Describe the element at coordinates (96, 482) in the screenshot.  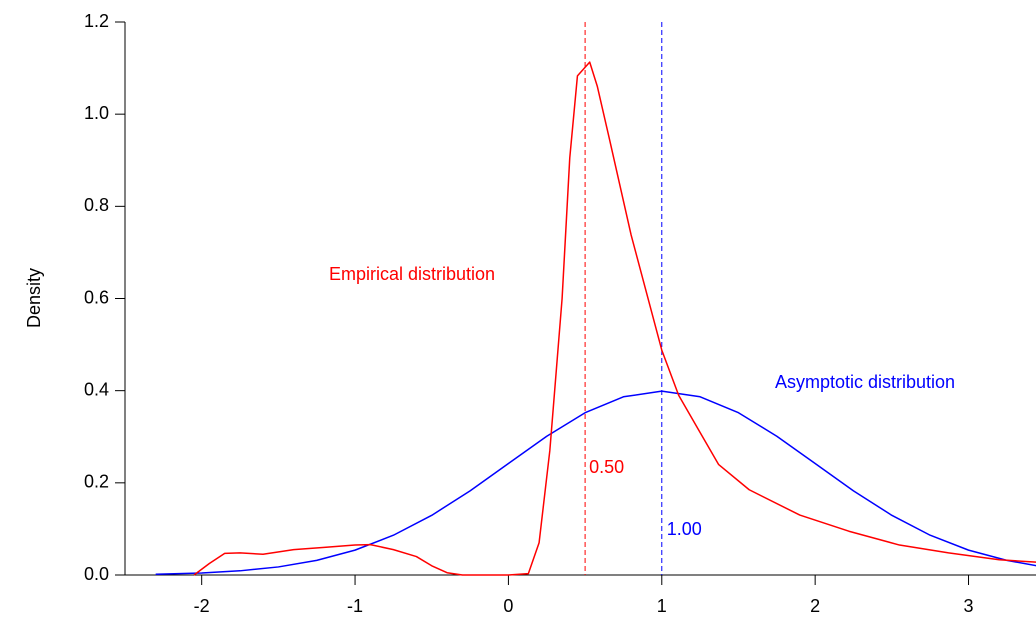
I see `y-tick-label: 0.2` at that location.